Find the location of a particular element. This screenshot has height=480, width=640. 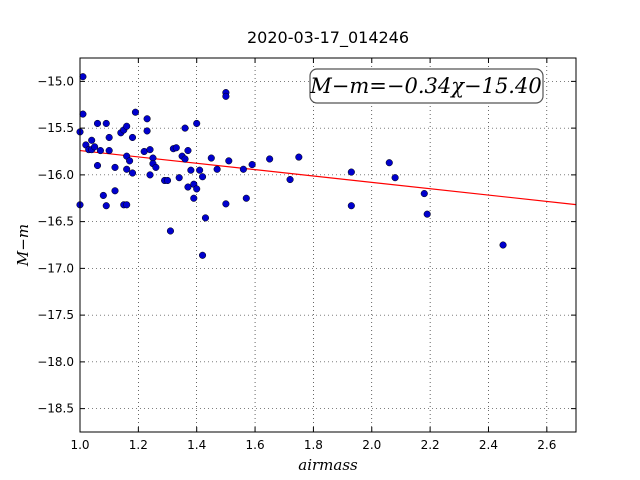

x-tick-label: 2.0 is located at coordinates (371, 445).